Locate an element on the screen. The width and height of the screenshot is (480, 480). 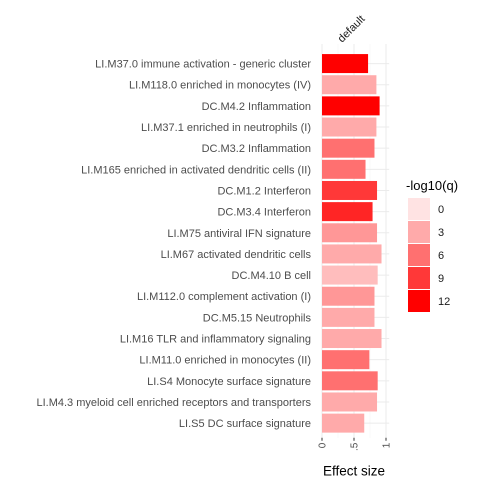
legend-label: 6 is located at coordinates (441, 256).